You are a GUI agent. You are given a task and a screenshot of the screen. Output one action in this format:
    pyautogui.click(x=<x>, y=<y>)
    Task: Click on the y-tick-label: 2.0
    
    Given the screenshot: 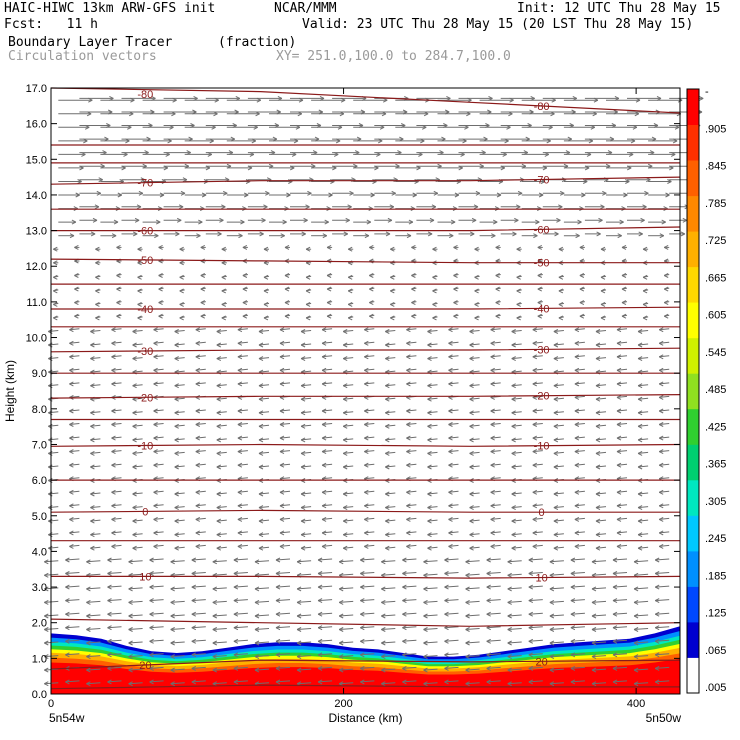 What is the action you would take?
    pyautogui.click(x=39, y=624)
    